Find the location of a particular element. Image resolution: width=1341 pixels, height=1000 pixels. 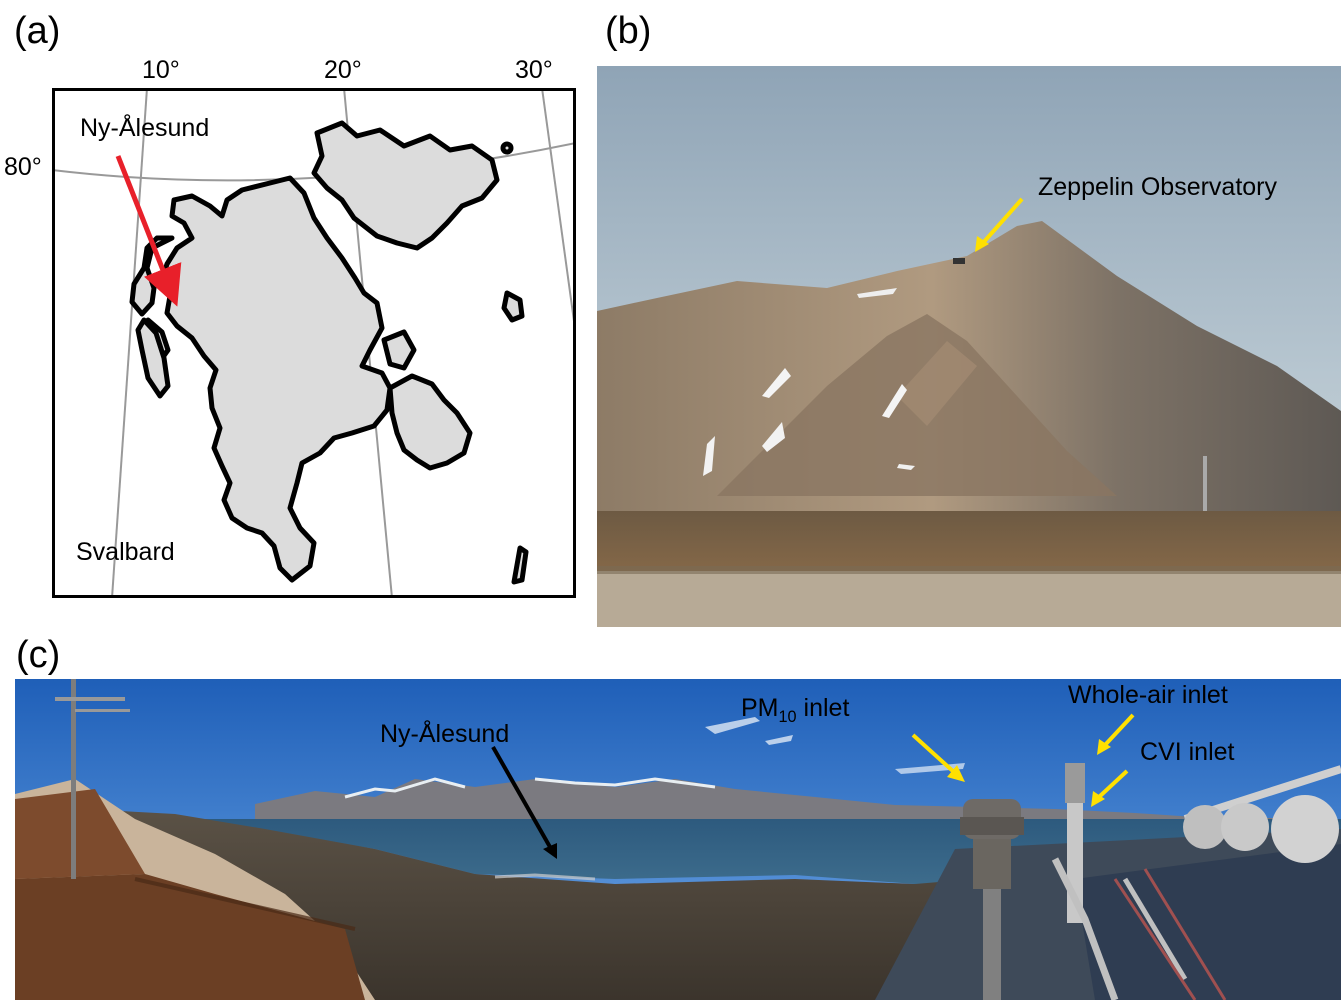

photo-b-yellow-arrow is located at coordinates (1002, 221).